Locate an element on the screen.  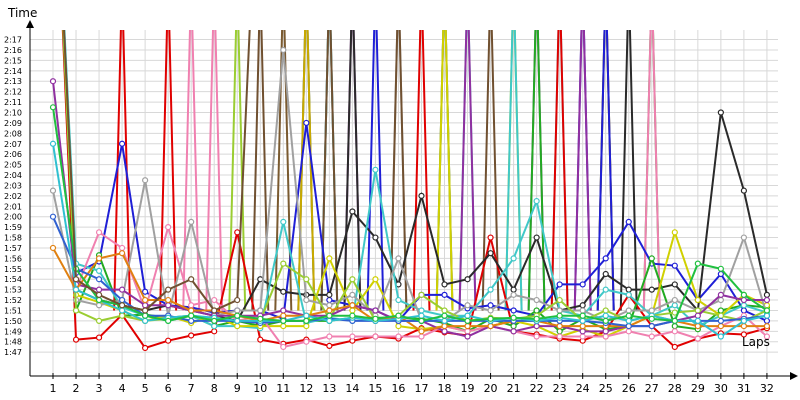
y-tick-label: 1:59 is located at coordinates (13, 227).